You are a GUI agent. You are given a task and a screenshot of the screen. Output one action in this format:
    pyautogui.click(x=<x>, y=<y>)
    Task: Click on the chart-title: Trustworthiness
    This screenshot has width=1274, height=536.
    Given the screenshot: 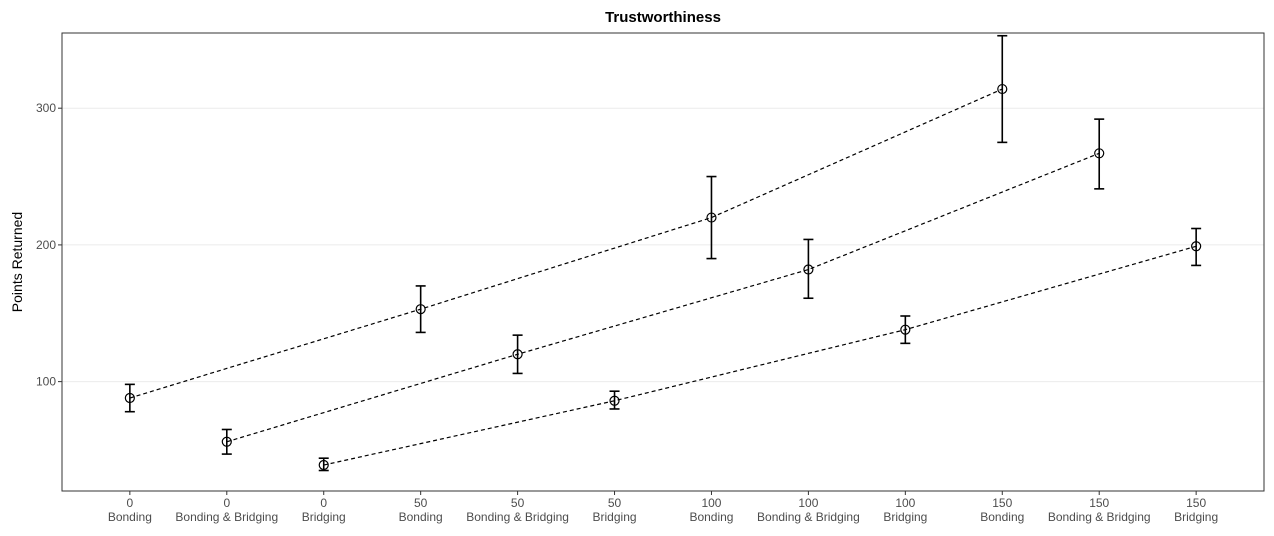 What is the action you would take?
    pyautogui.click(x=663, y=17)
    